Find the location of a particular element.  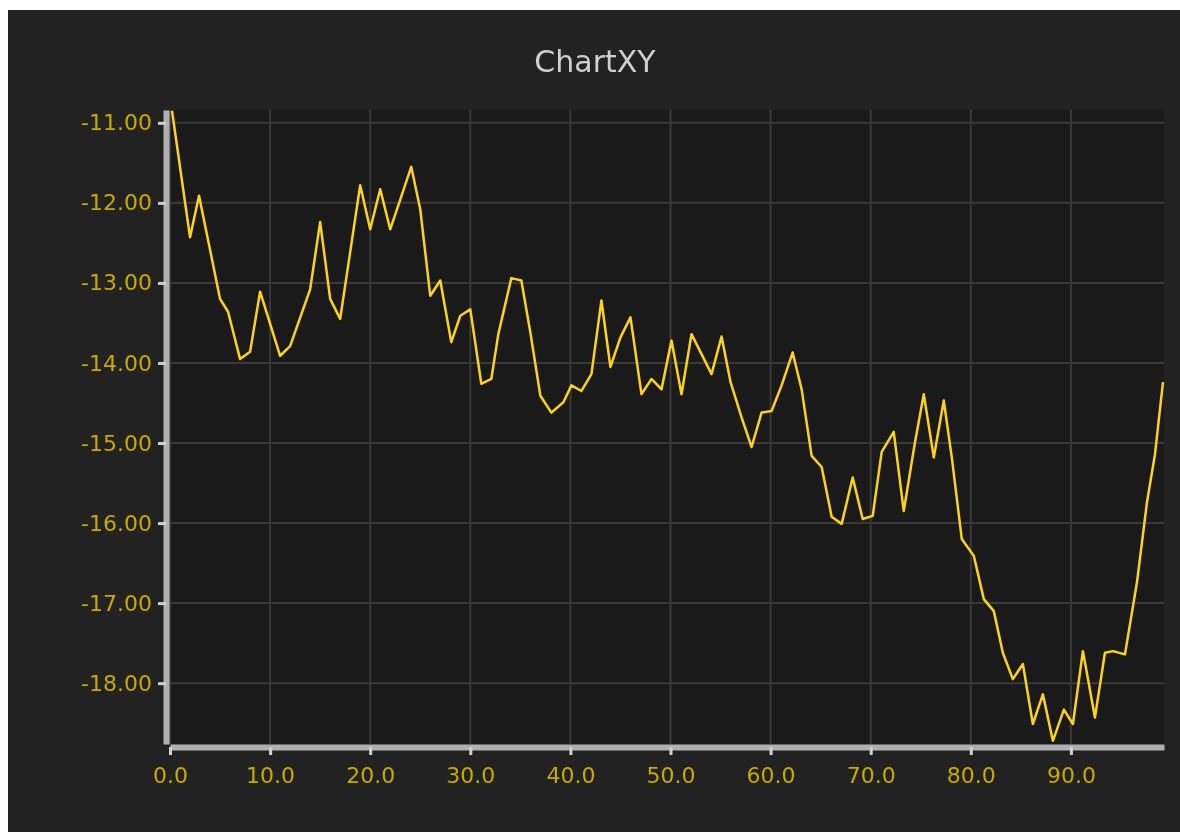

x-tick-label: 50.0 is located at coordinates (671, 775).